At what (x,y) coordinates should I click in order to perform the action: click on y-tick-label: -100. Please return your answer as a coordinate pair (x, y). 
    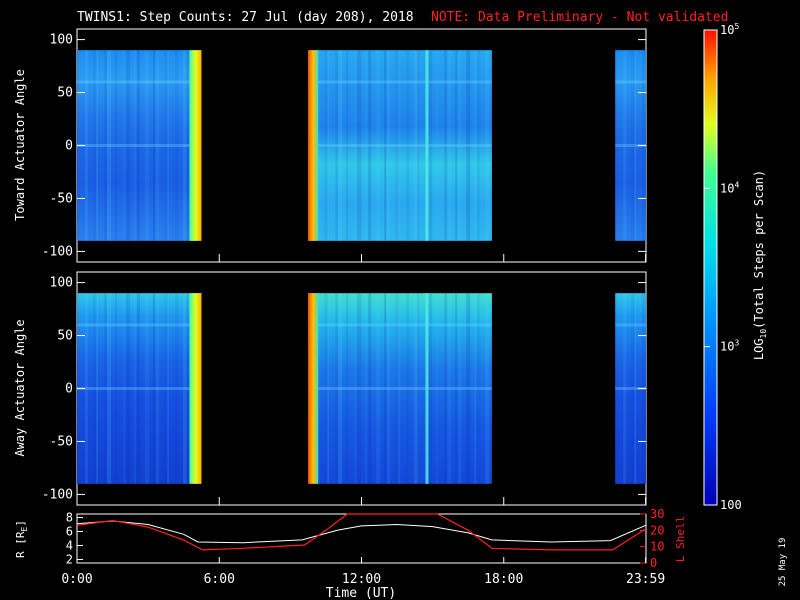
    Looking at the image, I should click on (57, 494).